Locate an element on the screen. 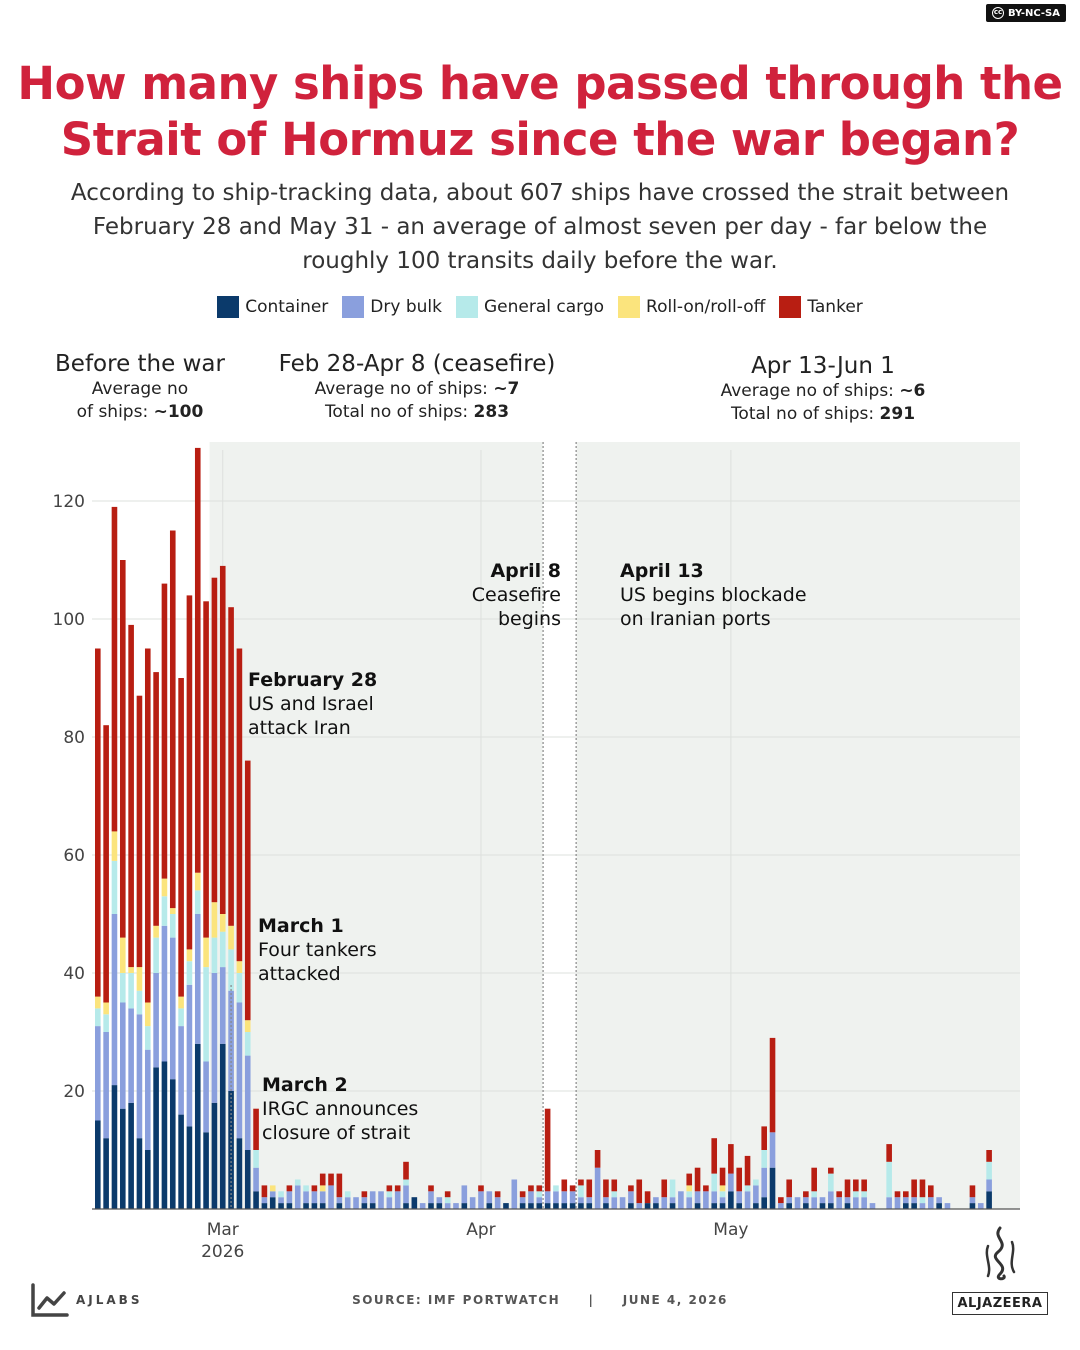  annotation-line: IRGC announces is located at coordinates (340, 1109).